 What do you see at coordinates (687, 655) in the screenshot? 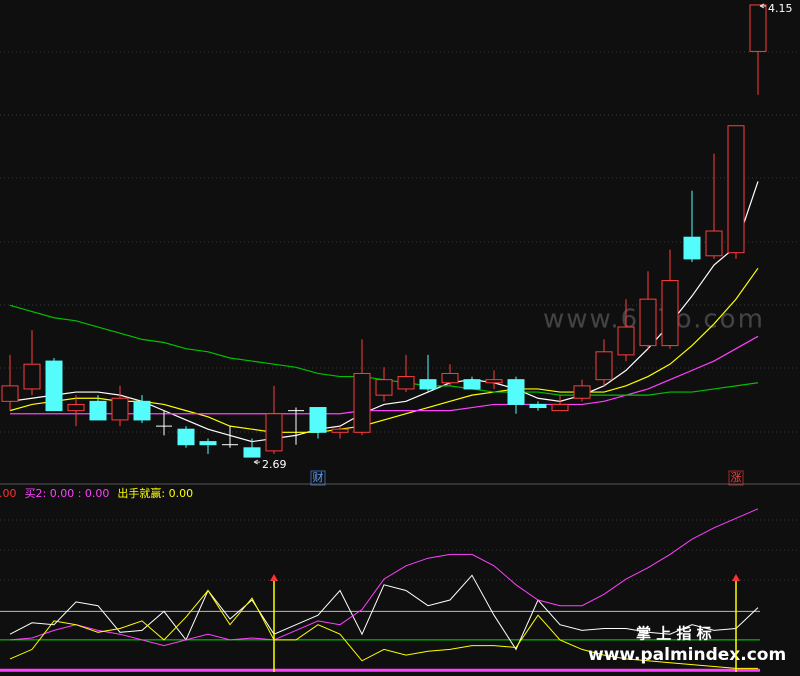
I see `watermark: www.palmindex.com` at bounding box center [687, 655].